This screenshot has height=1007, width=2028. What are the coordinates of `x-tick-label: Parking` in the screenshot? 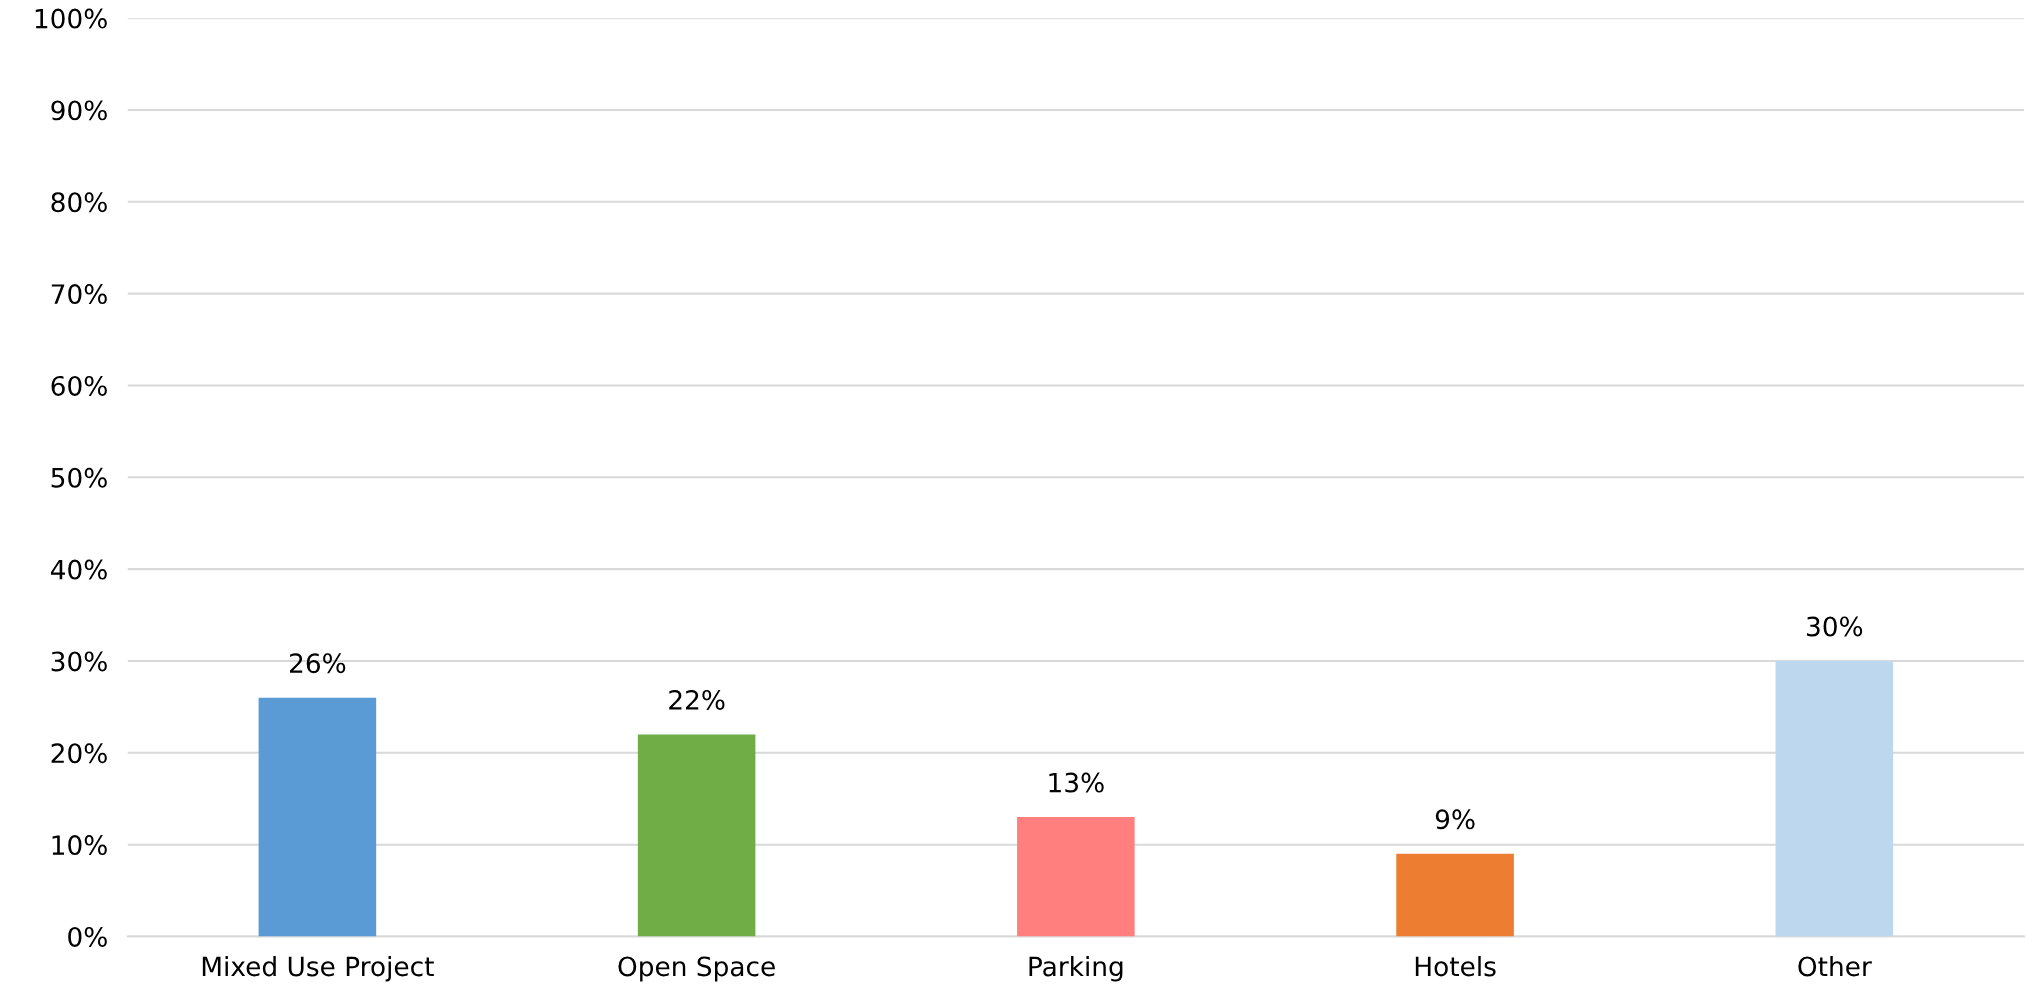 It's located at (1076, 968).